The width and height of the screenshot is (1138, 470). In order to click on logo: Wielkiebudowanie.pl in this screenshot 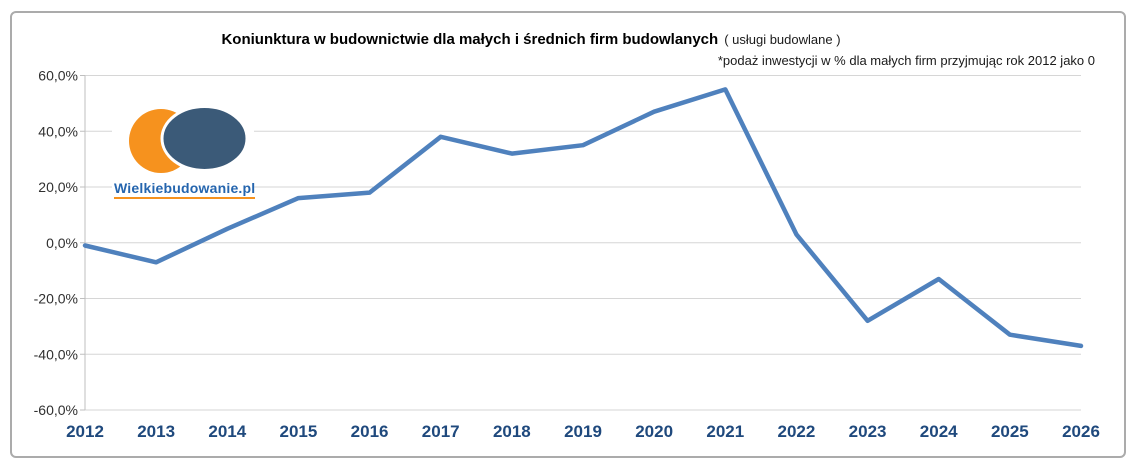, I will do `click(184, 152)`.